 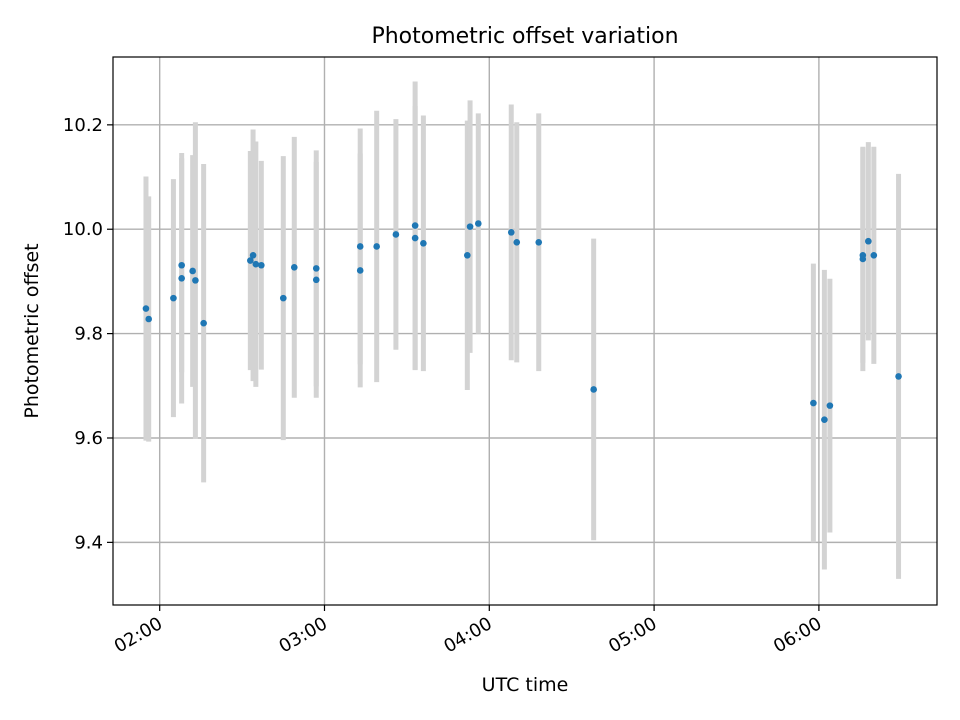 What do you see at coordinates (525, 685) in the screenshot?
I see `x-axis-label: UTC time` at bounding box center [525, 685].